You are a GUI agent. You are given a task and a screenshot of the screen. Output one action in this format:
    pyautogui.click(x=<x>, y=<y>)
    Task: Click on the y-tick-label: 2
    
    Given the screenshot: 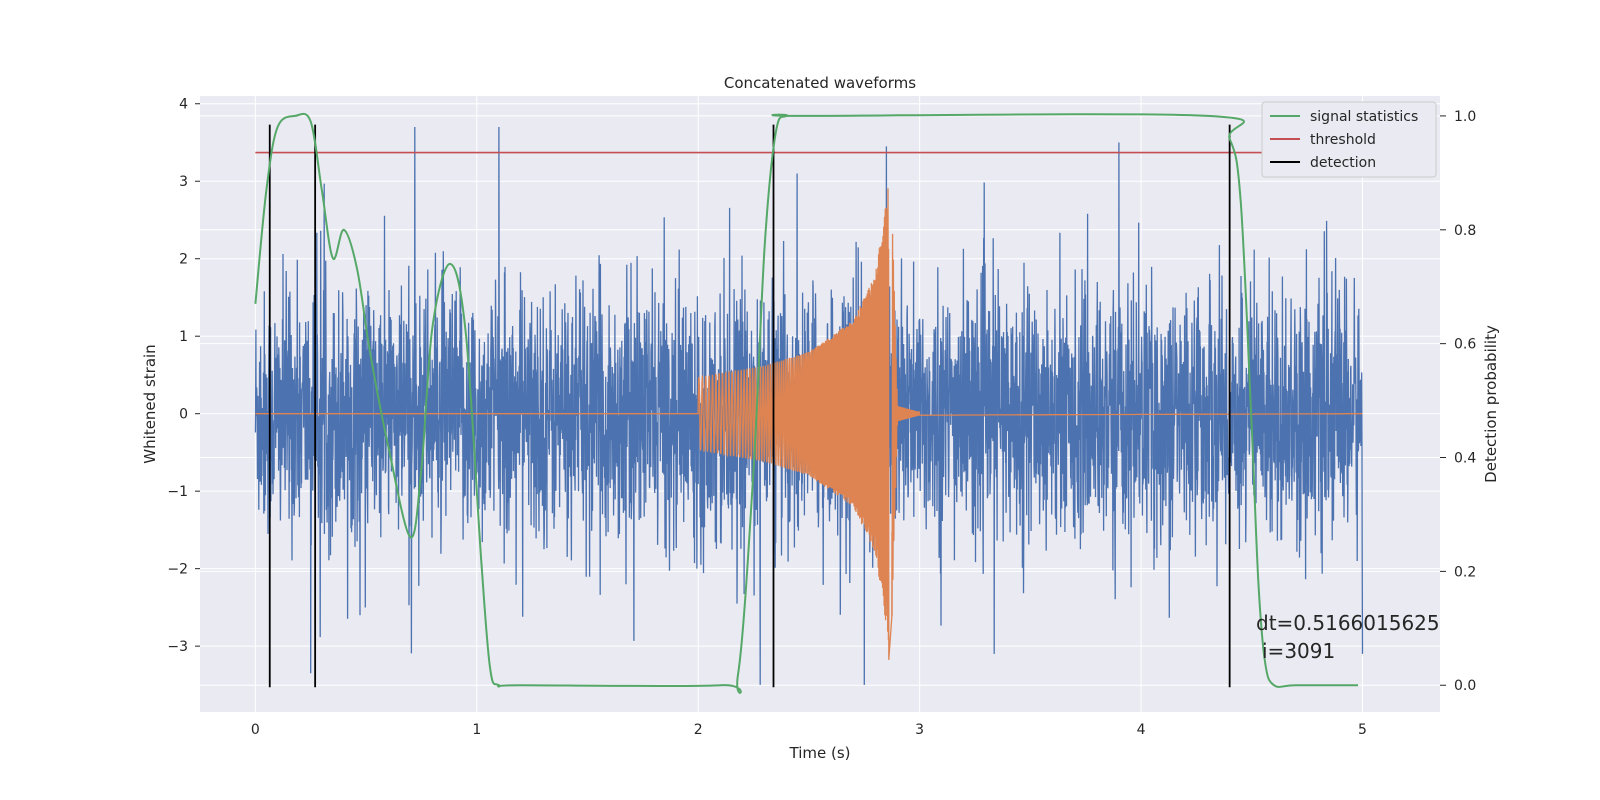 What is the action you would take?
    pyautogui.click(x=183, y=260)
    